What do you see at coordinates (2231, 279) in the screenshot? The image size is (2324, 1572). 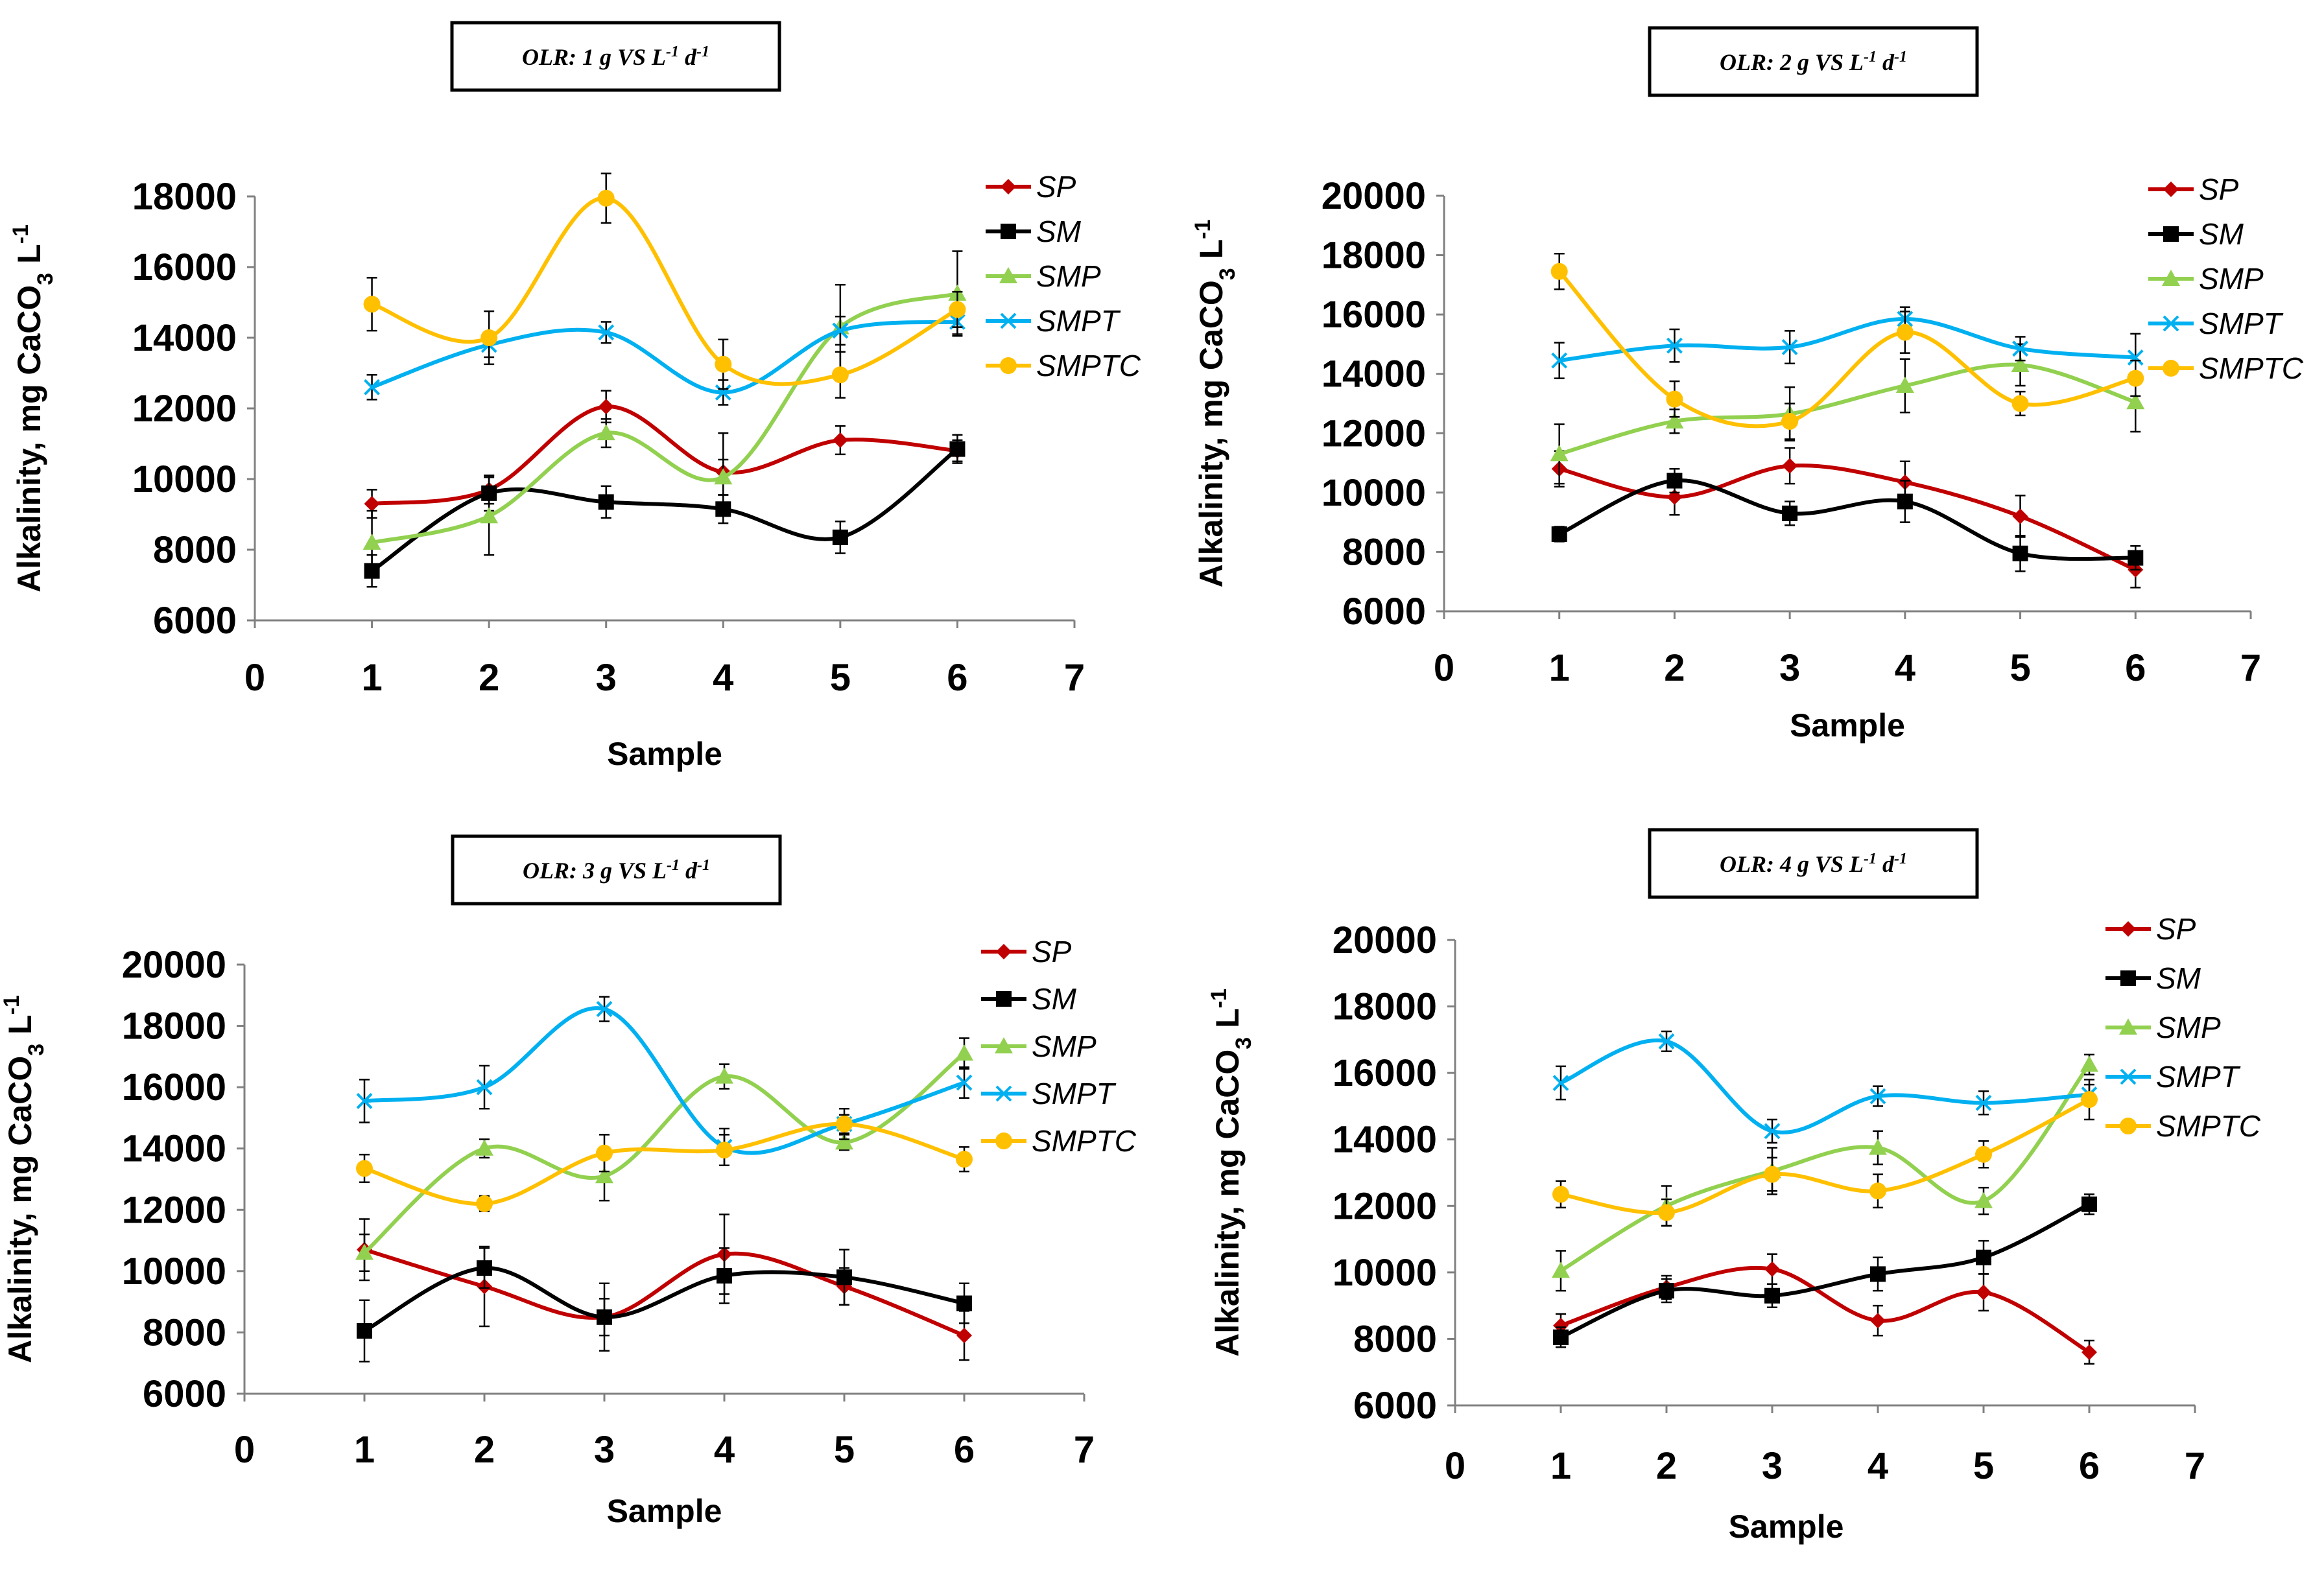 I see `legend-label: SMP` at bounding box center [2231, 279].